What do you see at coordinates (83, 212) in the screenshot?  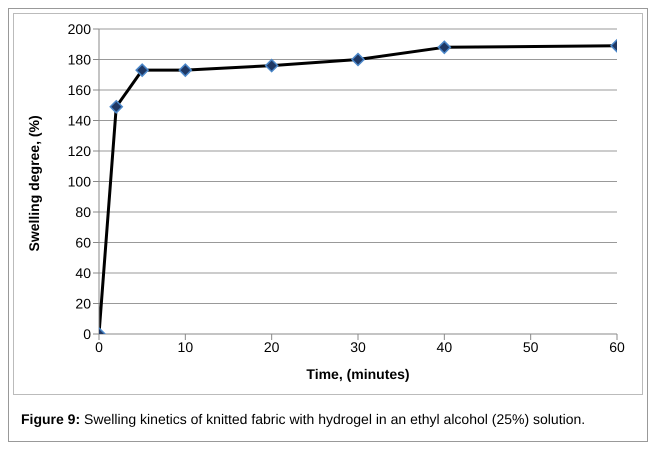 I see `y-tick-label: 80` at bounding box center [83, 212].